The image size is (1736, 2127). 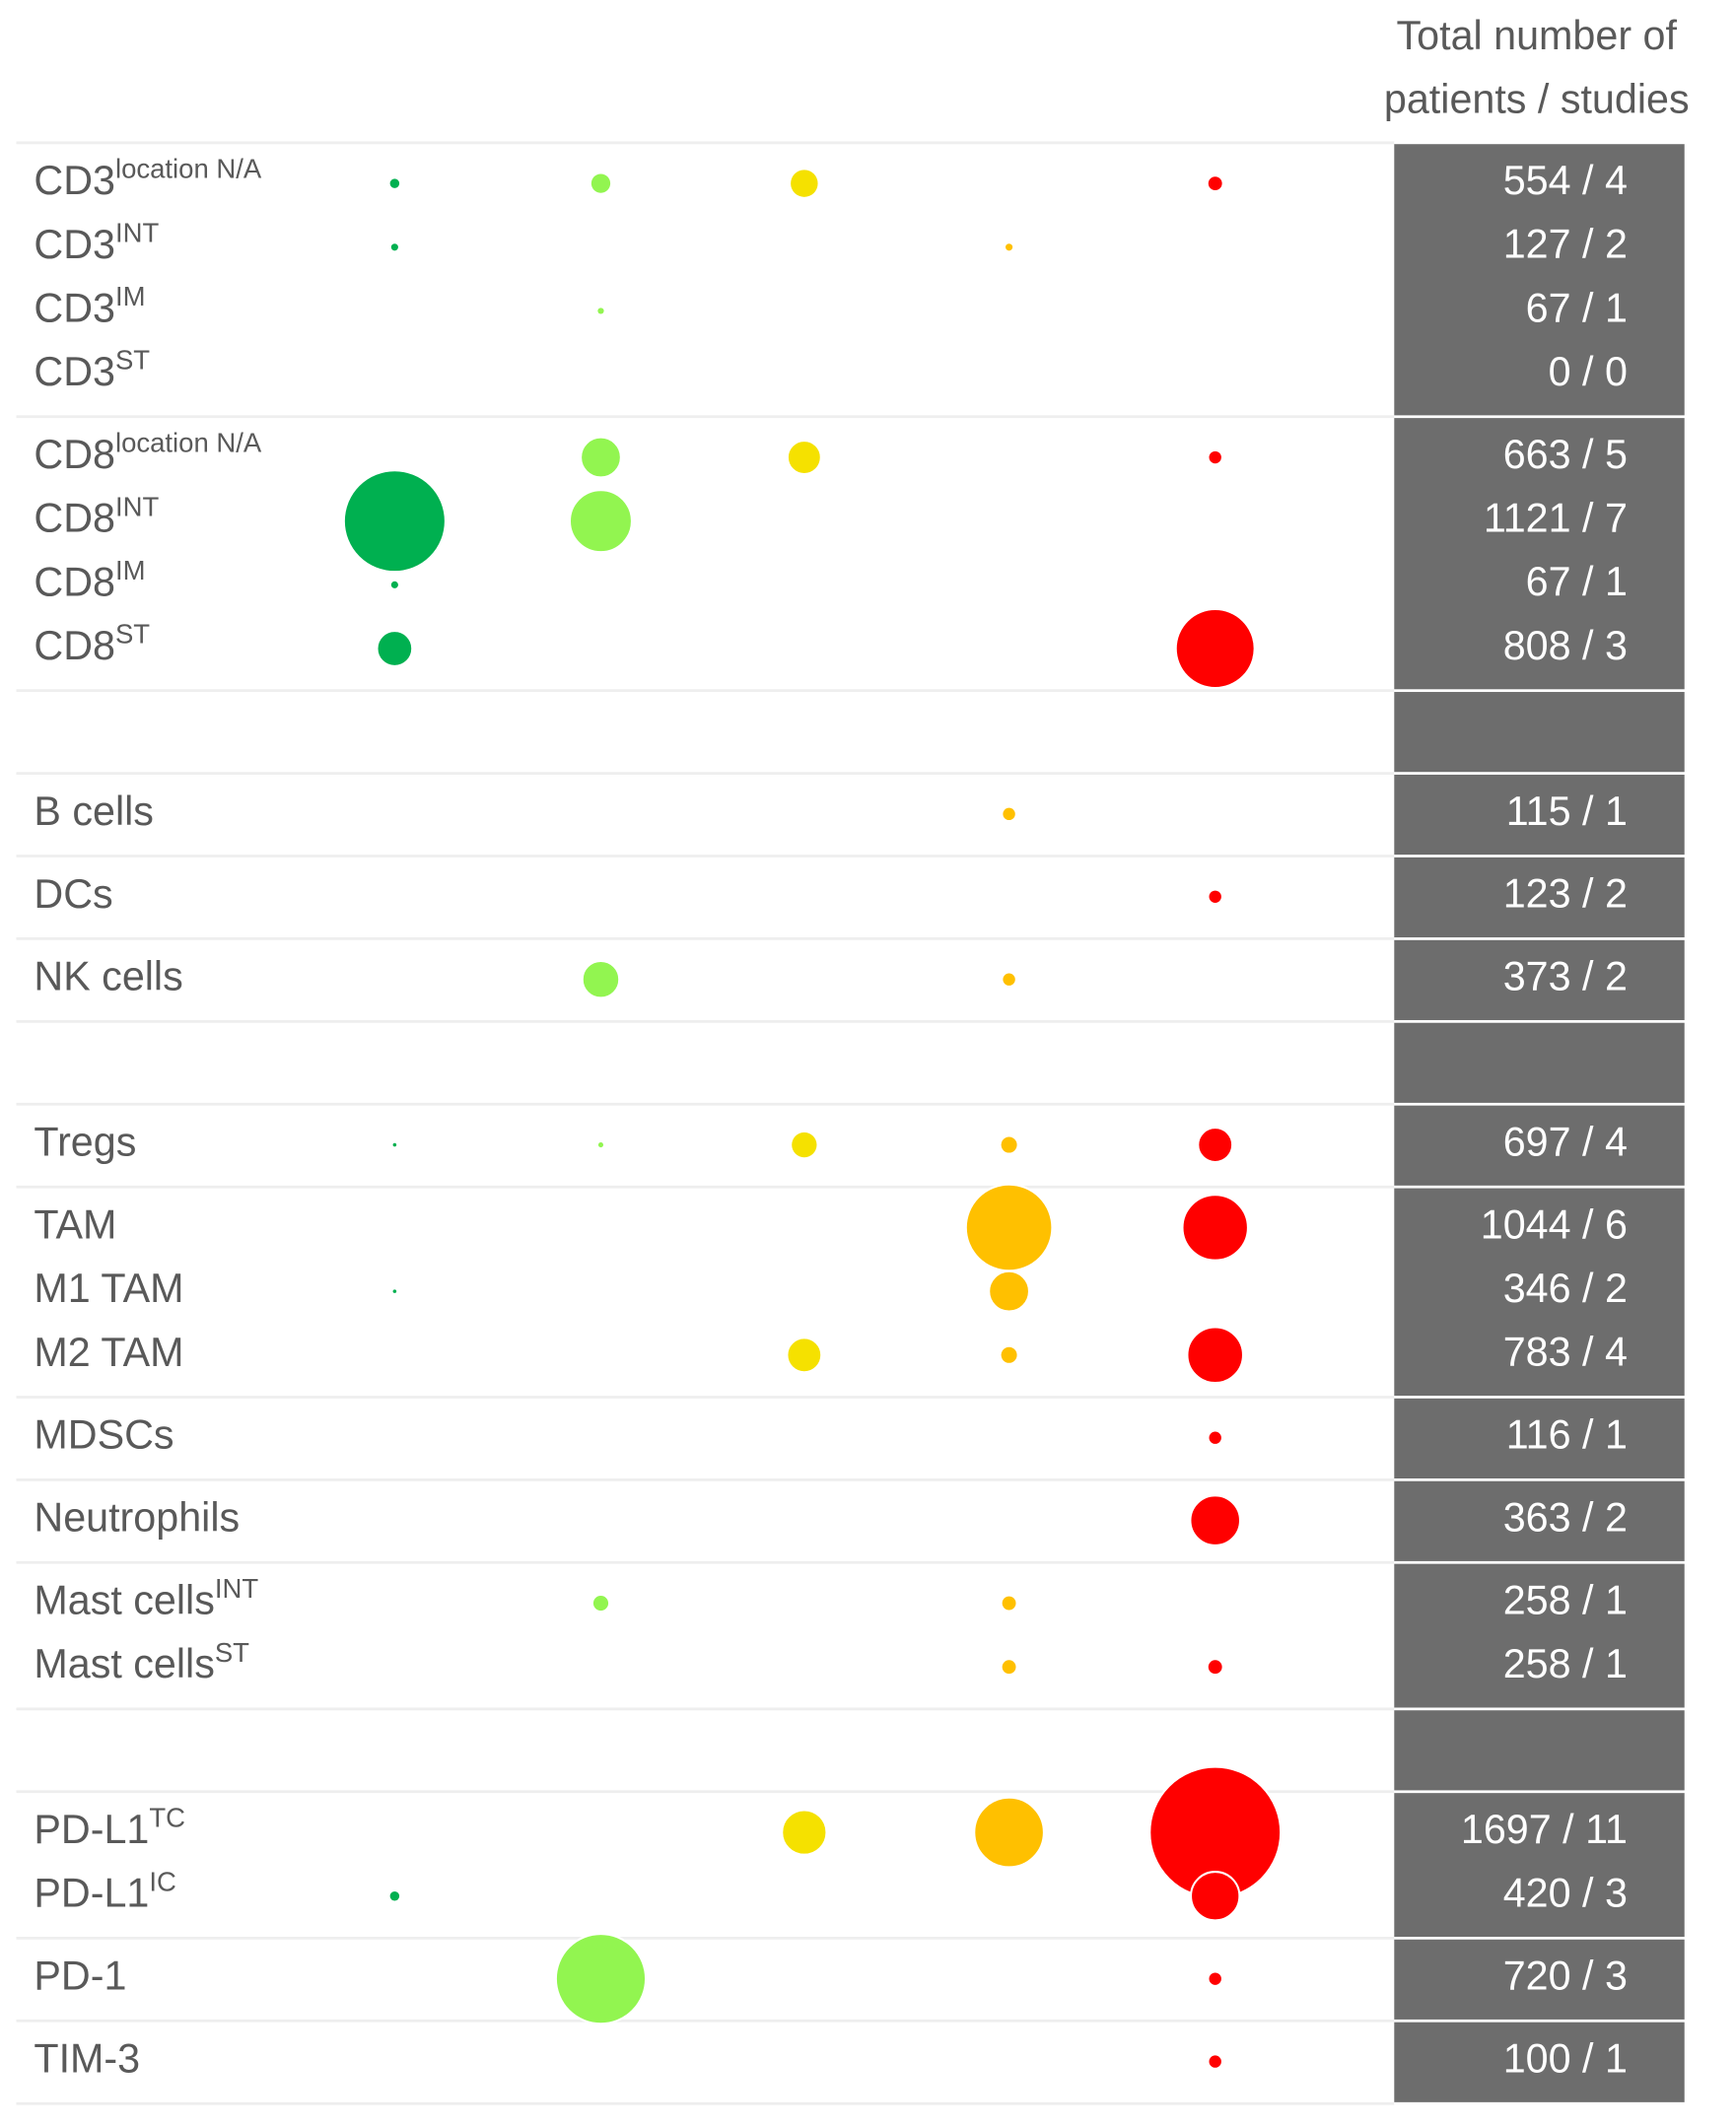 I want to click on row-label: CD8location N/A, so click(x=147, y=452).